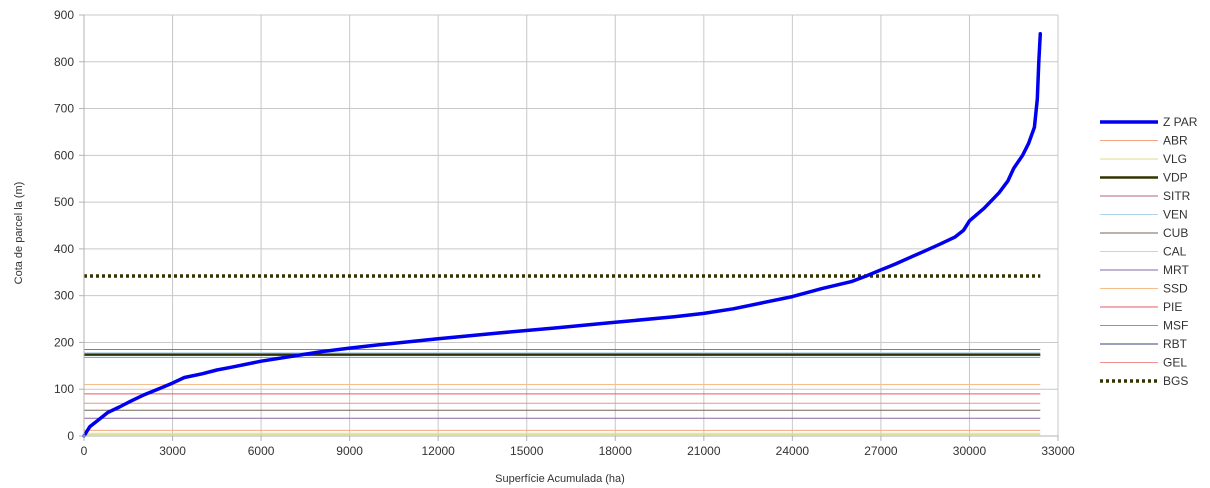 This screenshot has width=1210, height=488. Describe the element at coordinates (64, 202) in the screenshot. I see `y-tick-label: 500` at that location.